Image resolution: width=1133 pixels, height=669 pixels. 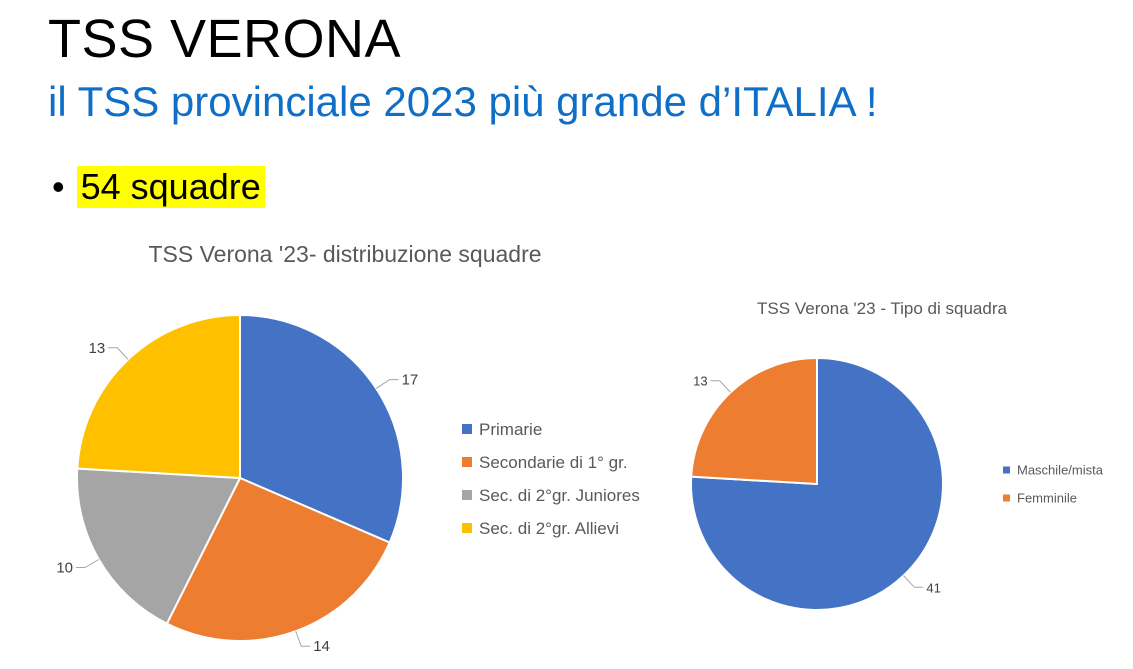 I want to click on legend-label-1-4: Sec. di 2°gr. Allievi, so click(x=549, y=528).